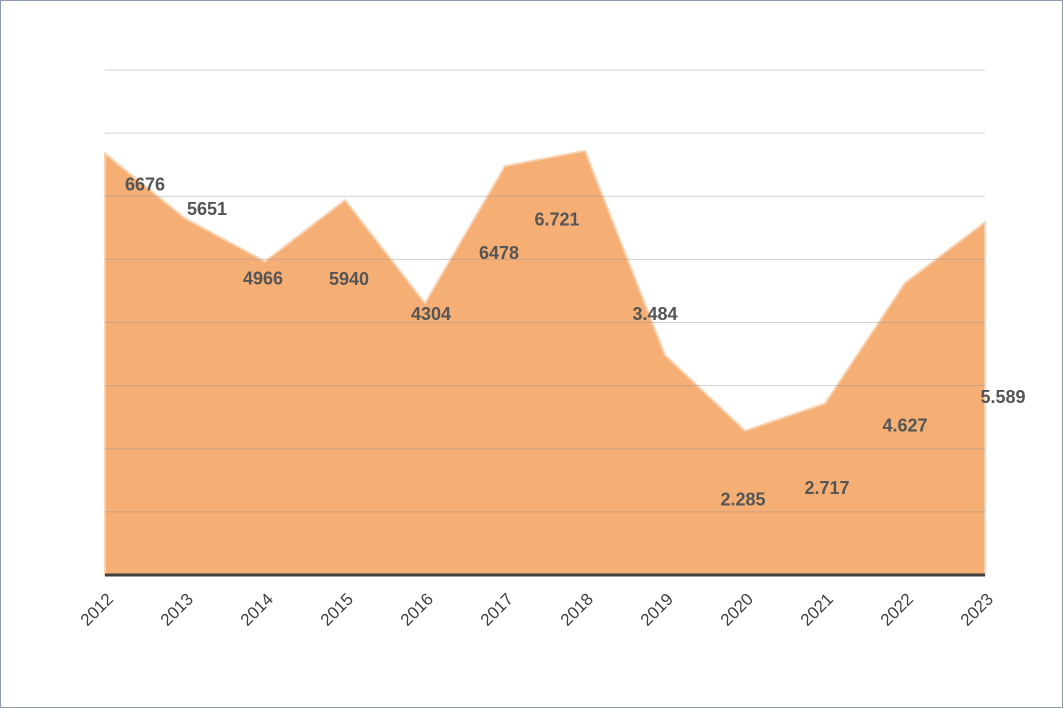  I want to click on value-label: 4966, so click(263, 278).